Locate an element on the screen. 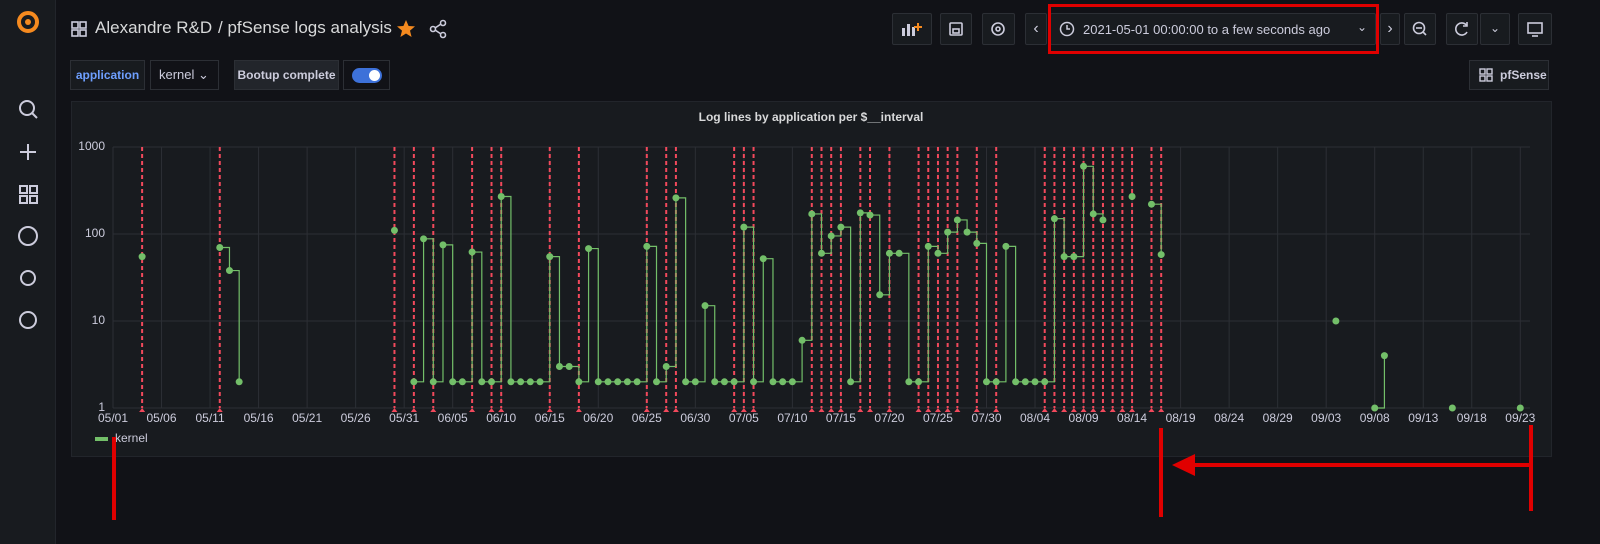  settings is located at coordinates (998, 29).